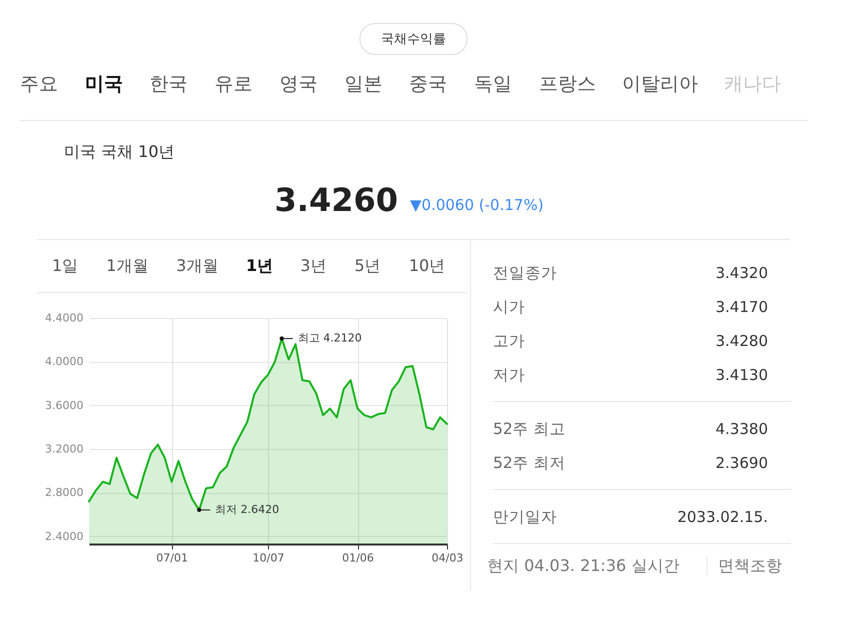 The image size is (852, 624). What do you see at coordinates (197, 265) in the screenshot?
I see `text: 3개월` at bounding box center [197, 265].